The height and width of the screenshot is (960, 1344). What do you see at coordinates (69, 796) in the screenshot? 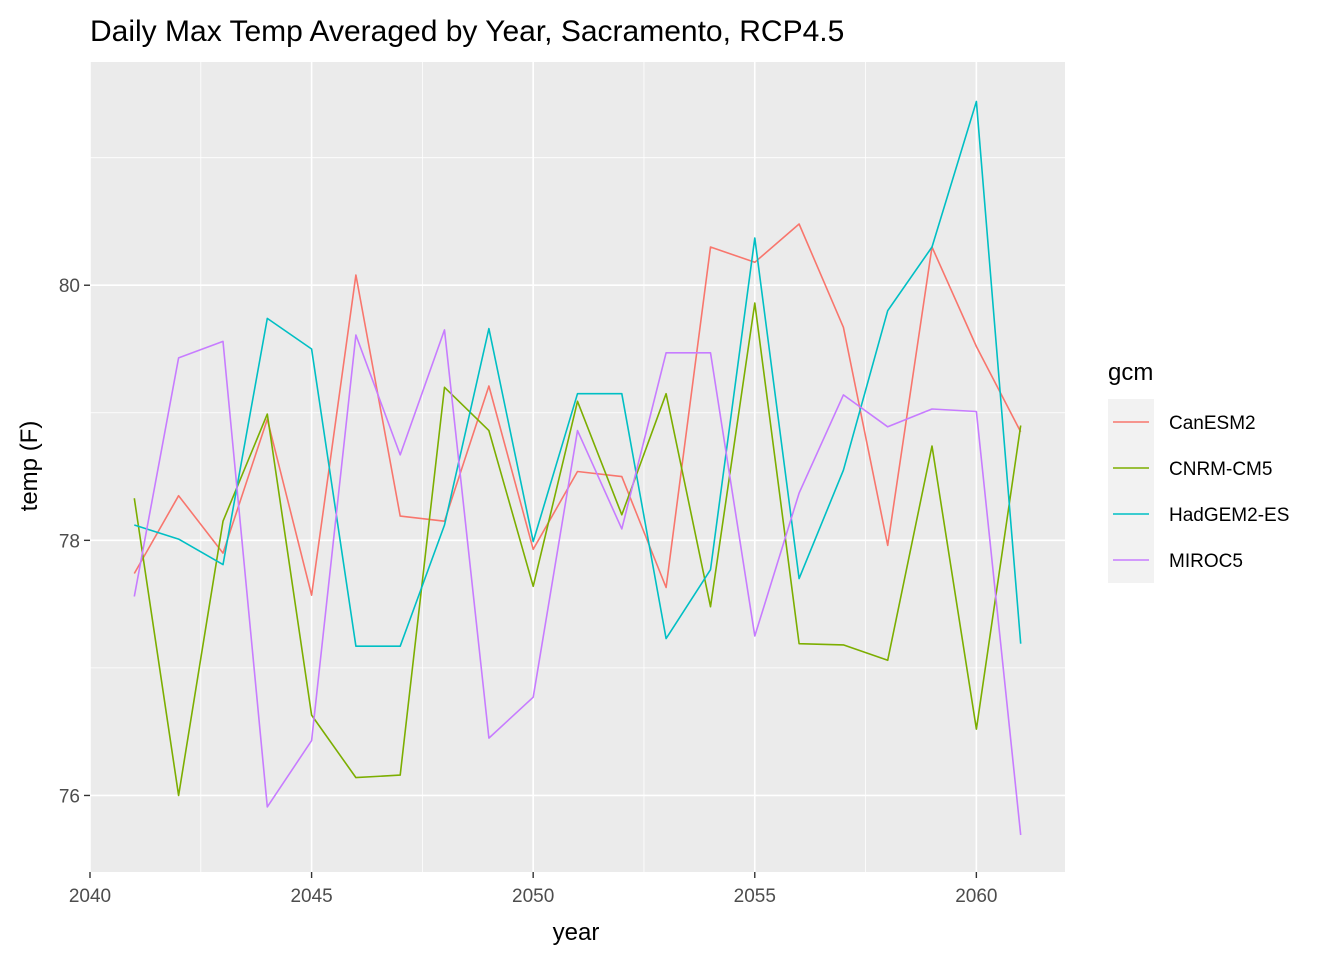
I see `y-tick-label: 76` at bounding box center [69, 796].